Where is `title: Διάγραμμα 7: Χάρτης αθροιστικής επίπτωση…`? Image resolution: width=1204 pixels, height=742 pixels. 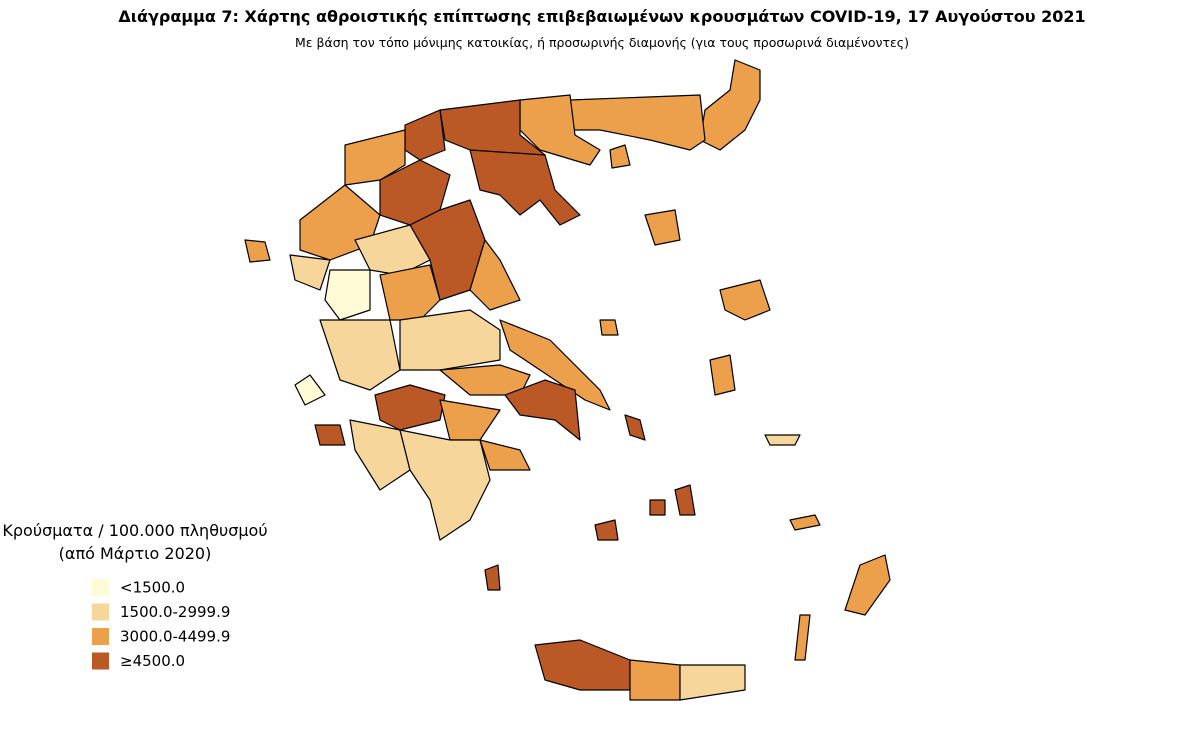
title: Διάγραμμα 7: Χάρτης αθροιστικής επίπτωση… is located at coordinates (601, 16).